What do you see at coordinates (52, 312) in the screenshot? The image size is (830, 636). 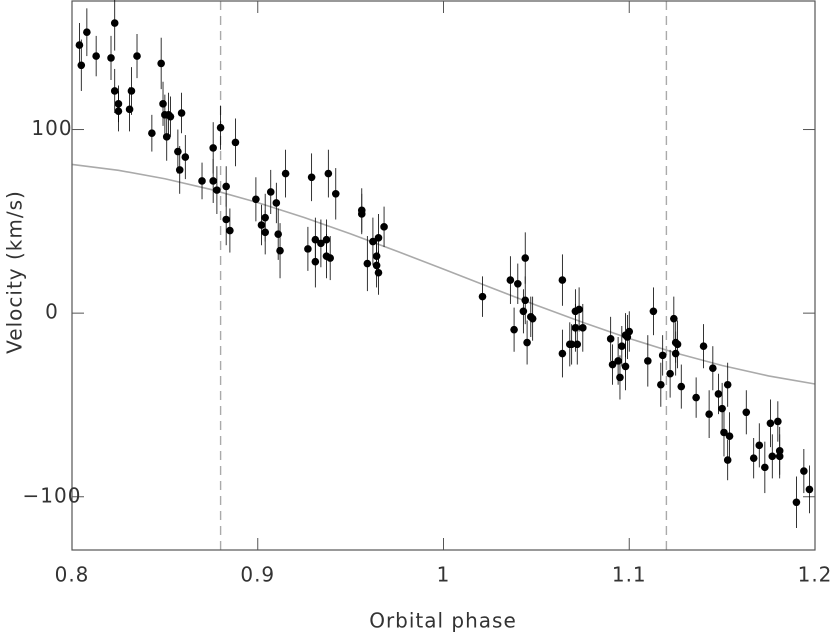 I see `y-tick-label: 0` at bounding box center [52, 312].